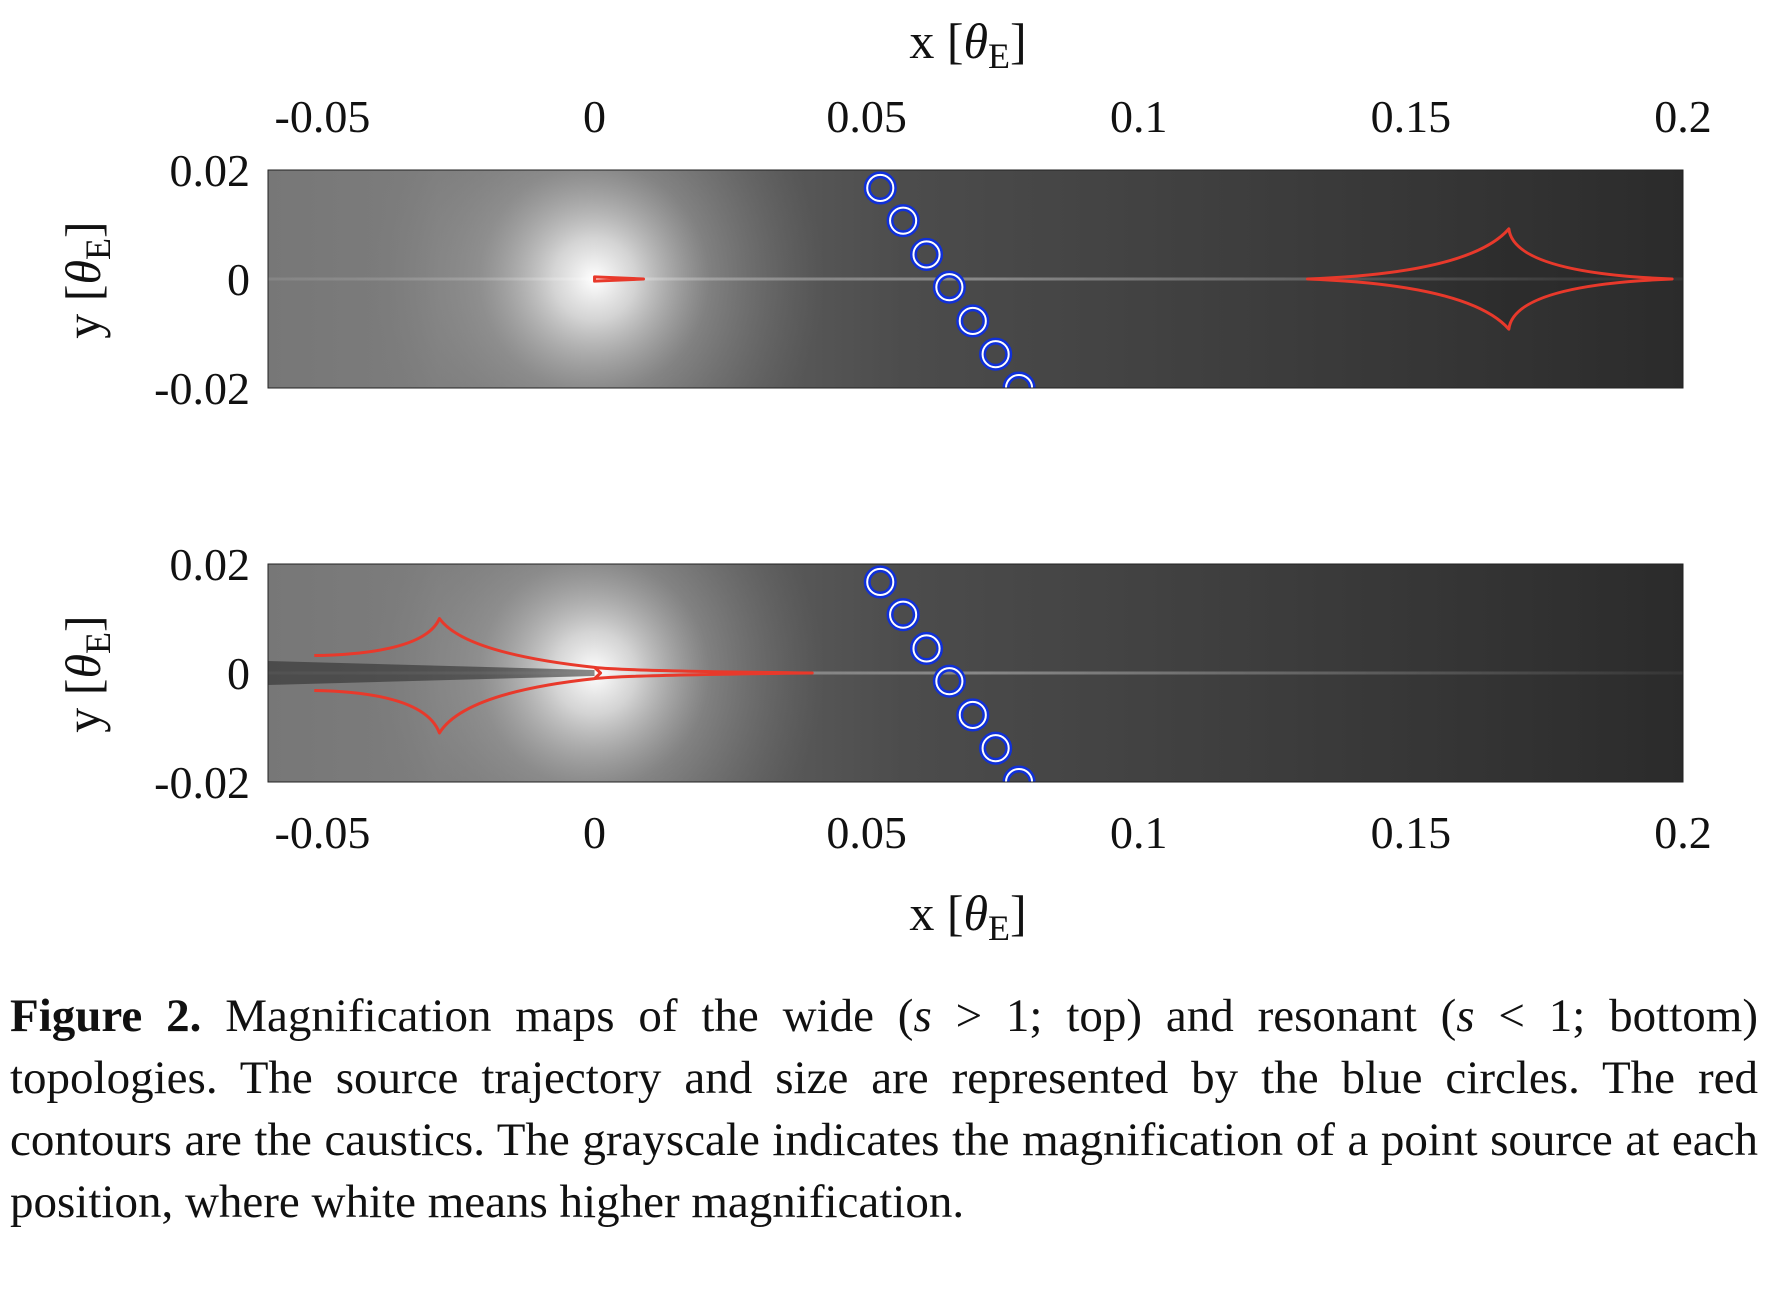 The image size is (1768, 1306). Describe the element at coordinates (594, 832) in the screenshot. I see `x-tick-label-bottom: 0` at that location.